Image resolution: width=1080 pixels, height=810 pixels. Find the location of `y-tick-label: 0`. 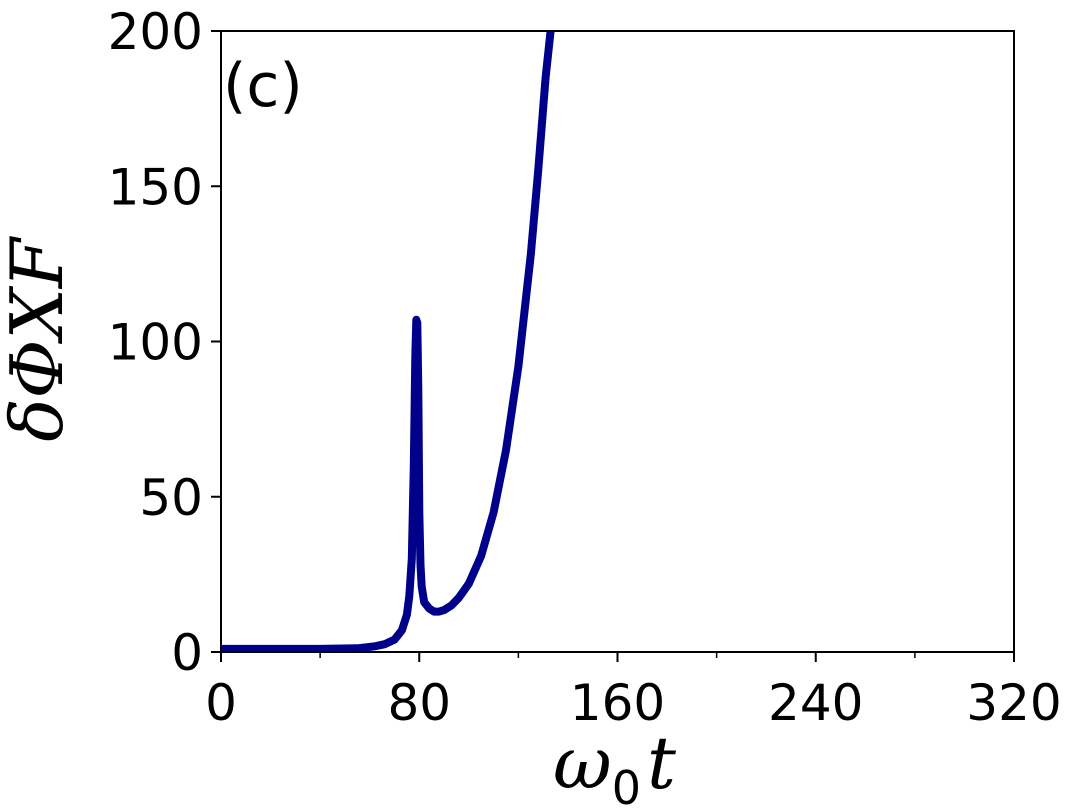

y-tick-label: 0 is located at coordinates (187, 653).